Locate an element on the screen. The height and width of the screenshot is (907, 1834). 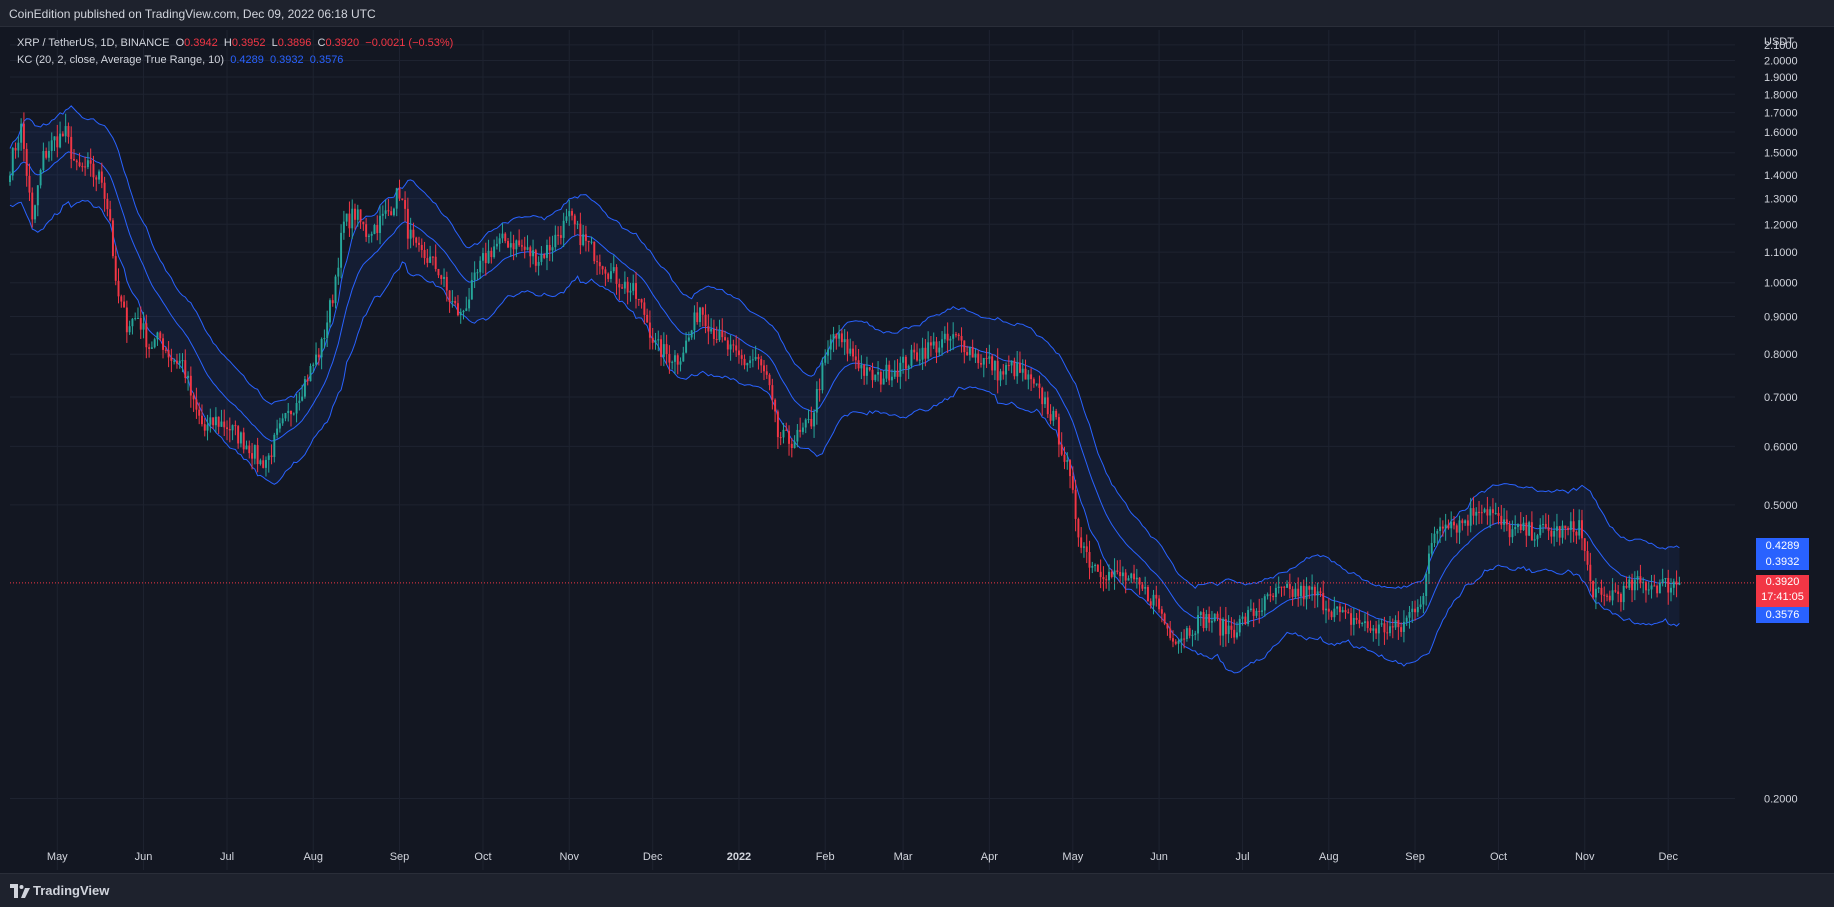
symbol-name: XRP / TetherUS, 1D, BINANCE is located at coordinates (93, 43).